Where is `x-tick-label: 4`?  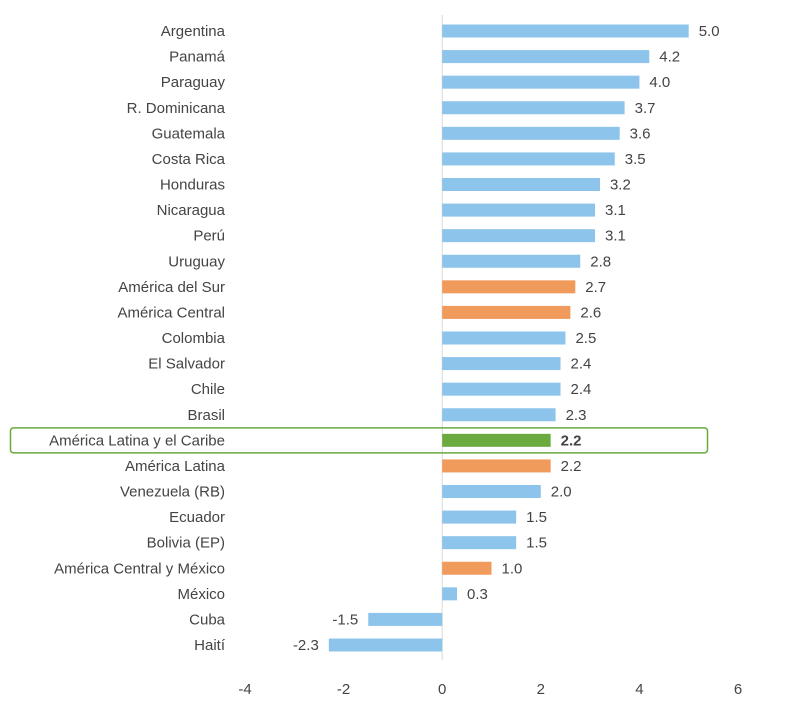 x-tick-label: 4 is located at coordinates (639, 689).